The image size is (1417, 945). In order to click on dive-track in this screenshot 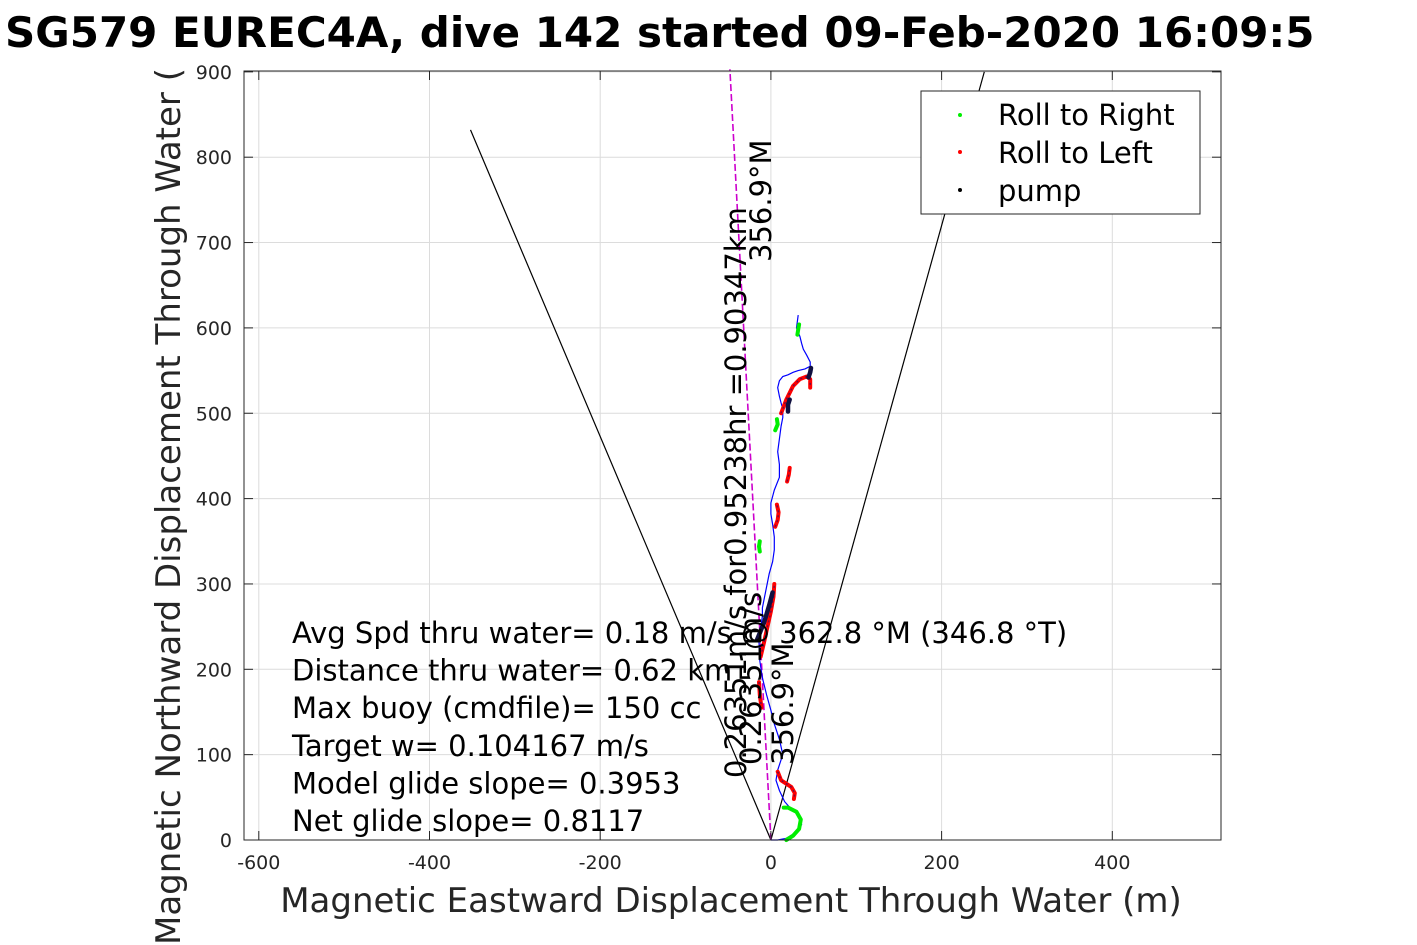, I will do `click(784, 578)`.